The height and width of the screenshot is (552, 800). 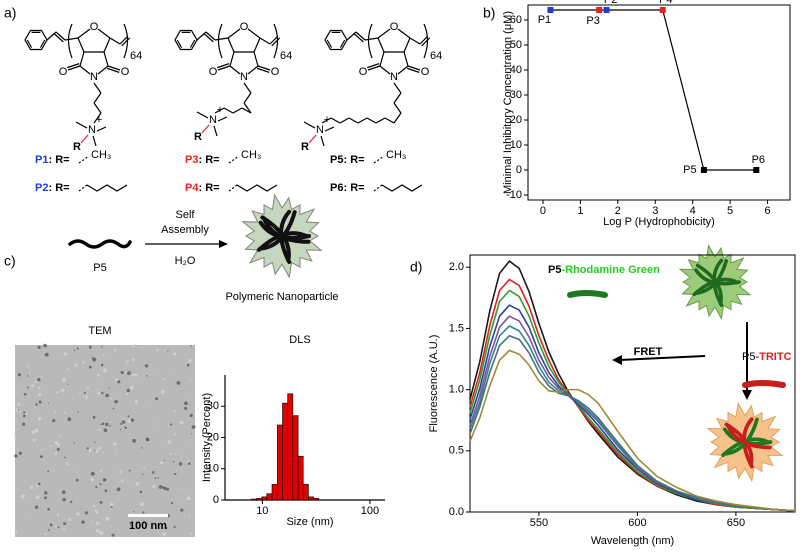 What do you see at coordinates (516, 20) in the screenshot?
I see `y-tick-label: 60` at bounding box center [516, 20].